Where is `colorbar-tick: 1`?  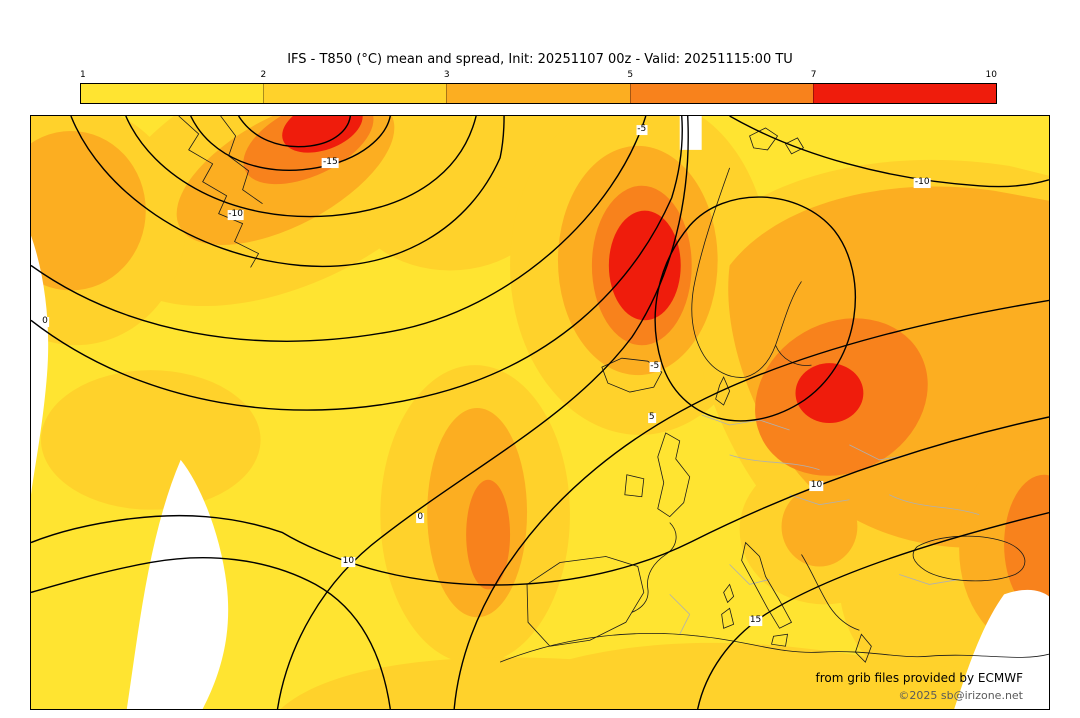 colorbar-tick: 1 is located at coordinates (83, 75).